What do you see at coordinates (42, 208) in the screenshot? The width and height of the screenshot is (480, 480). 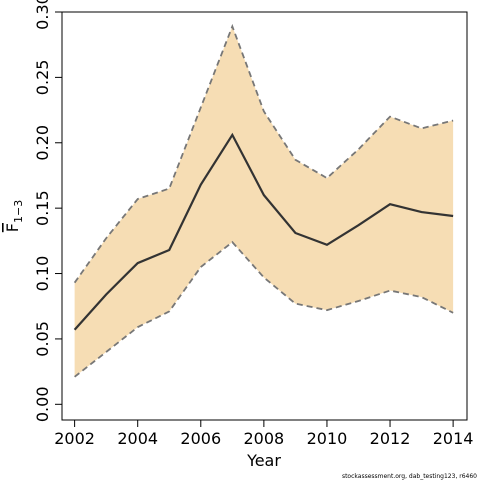 I see `y-tick-label: 0.15` at bounding box center [42, 208].